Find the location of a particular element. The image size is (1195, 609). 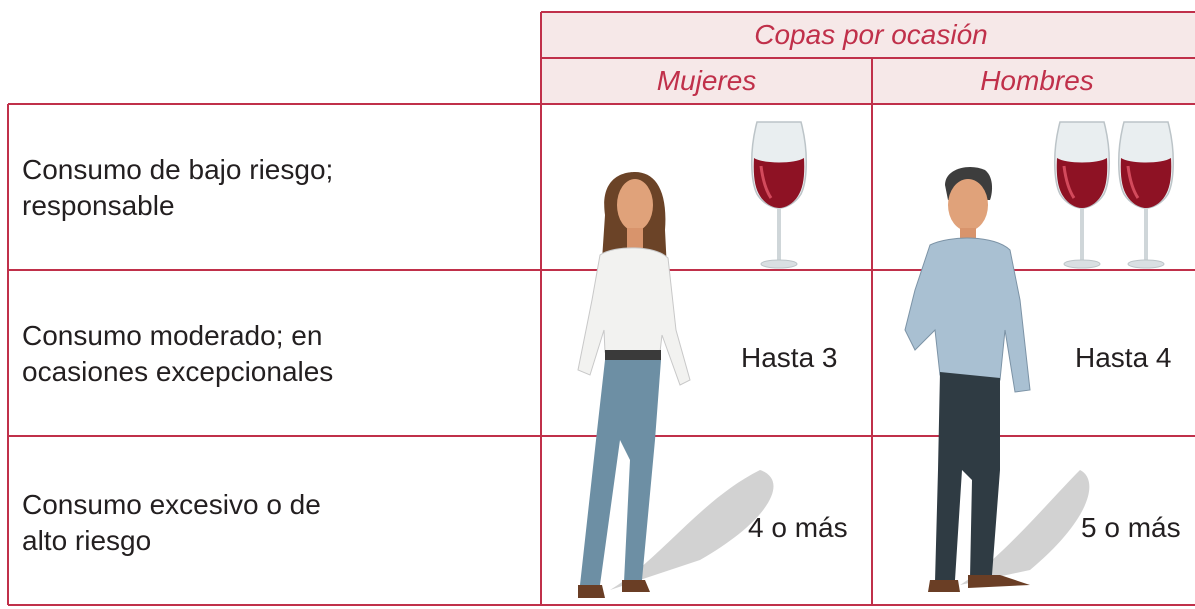

column-header: Mujeres is located at coordinates (706, 80).